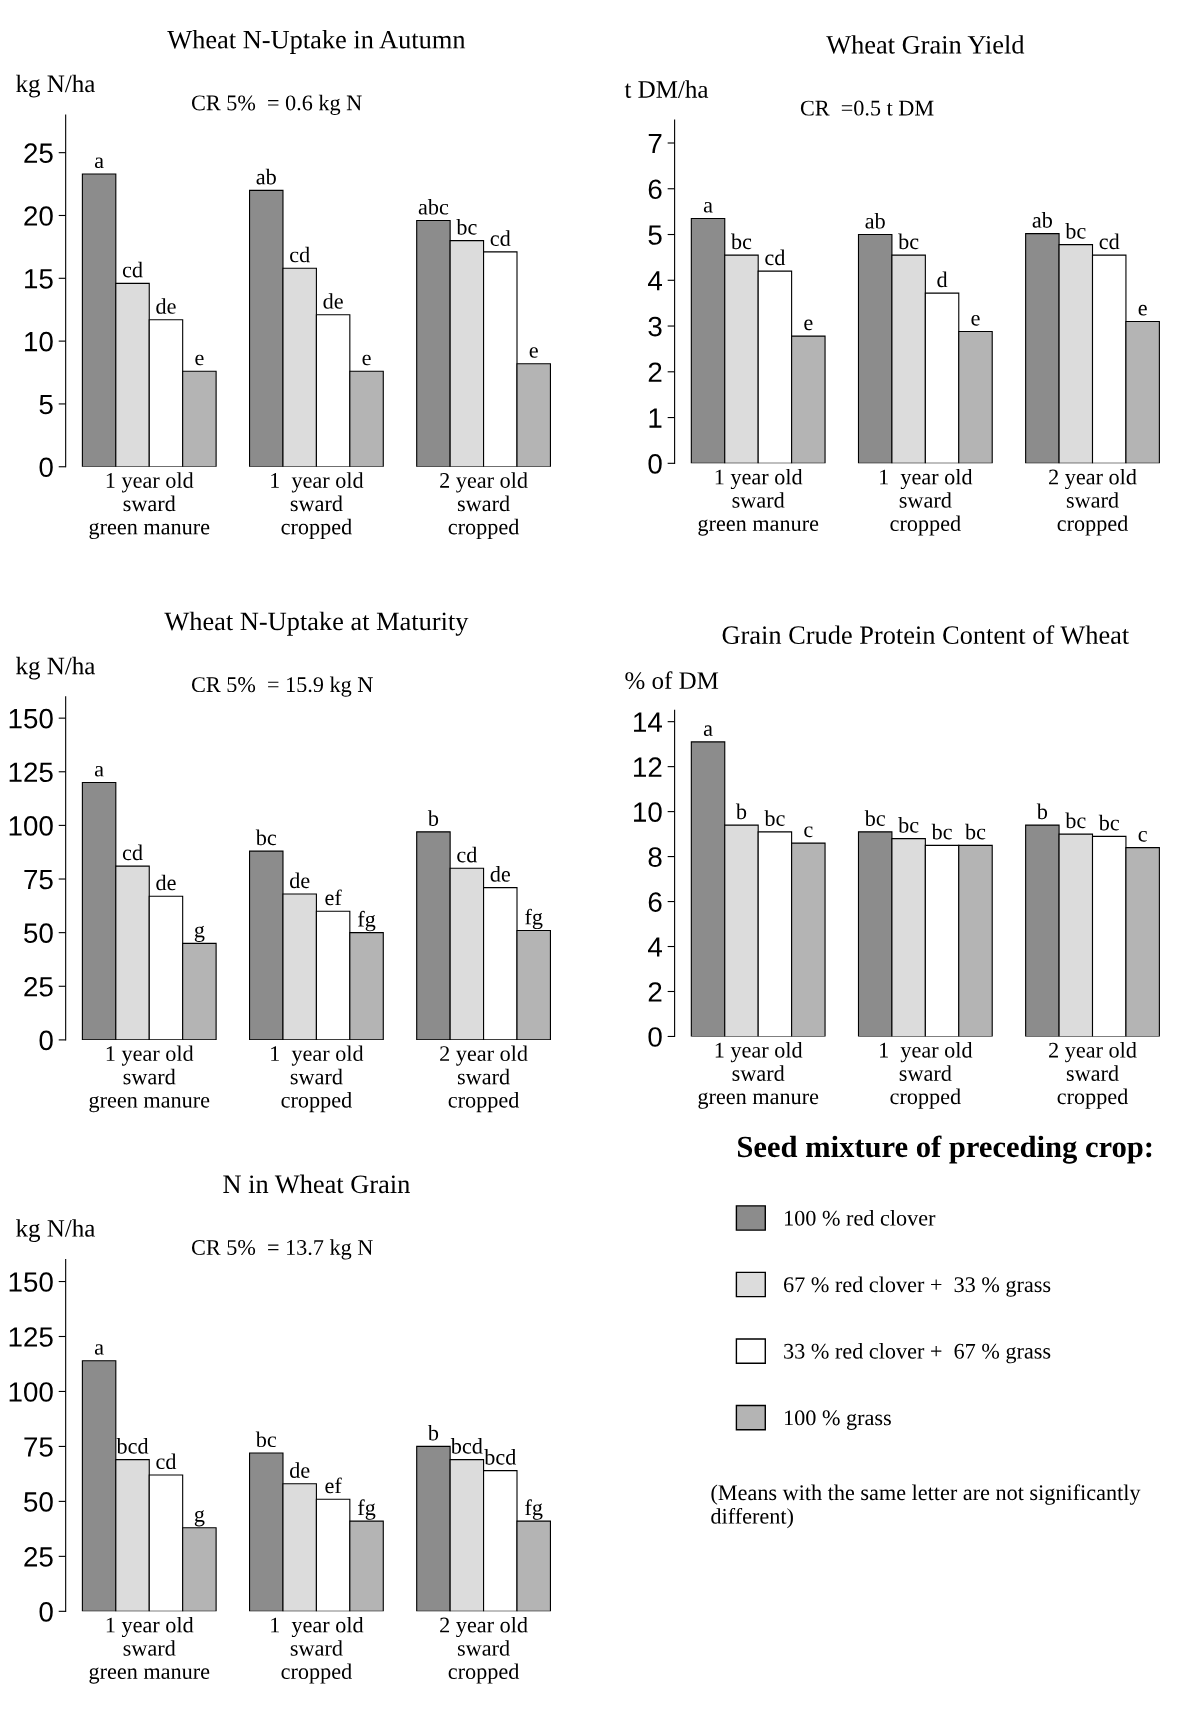 The height and width of the screenshot is (1716, 1194). I want to click on y-tick-label: 15, so click(39, 279).